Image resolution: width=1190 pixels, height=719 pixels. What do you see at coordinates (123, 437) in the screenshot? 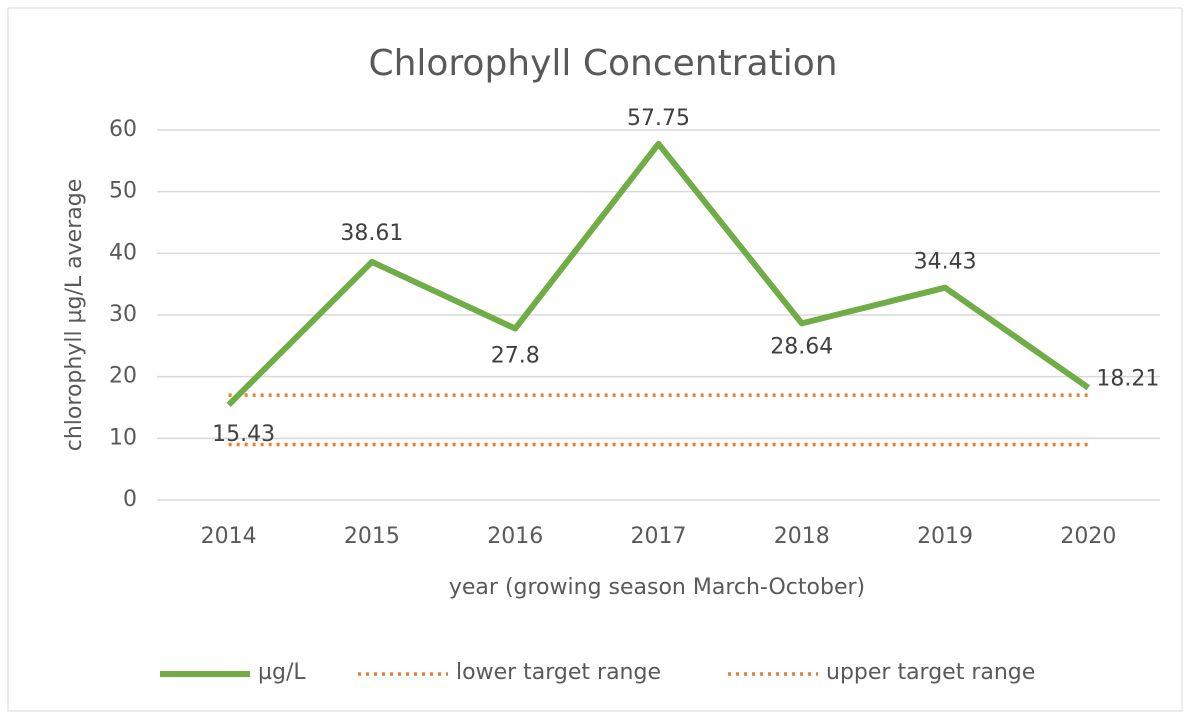
I see `y-tick-label: 10` at bounding box center [123, 437].